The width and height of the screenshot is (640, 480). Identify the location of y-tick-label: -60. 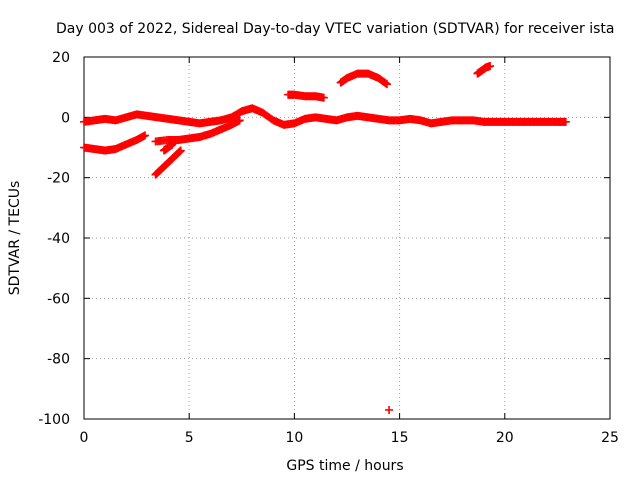
(58, 299).